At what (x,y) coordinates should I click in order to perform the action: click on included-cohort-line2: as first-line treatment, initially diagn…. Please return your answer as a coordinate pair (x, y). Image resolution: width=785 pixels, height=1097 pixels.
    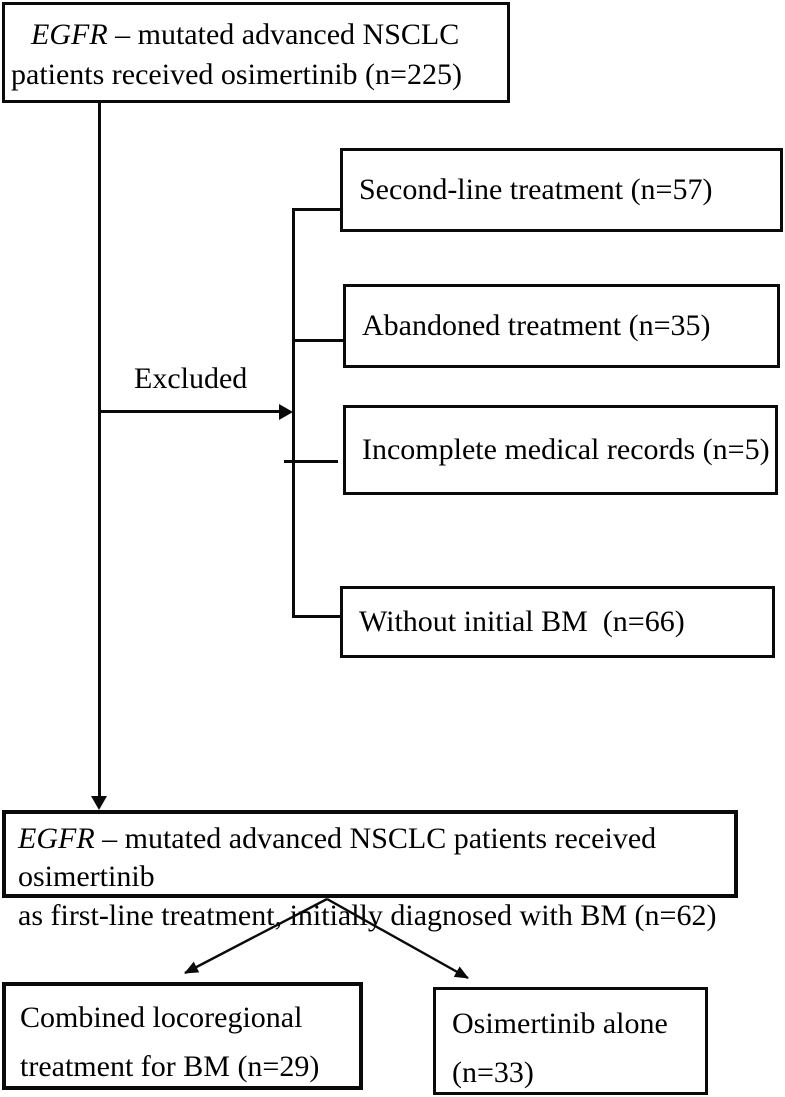
    Looking at the image, I should click on (367, 915).